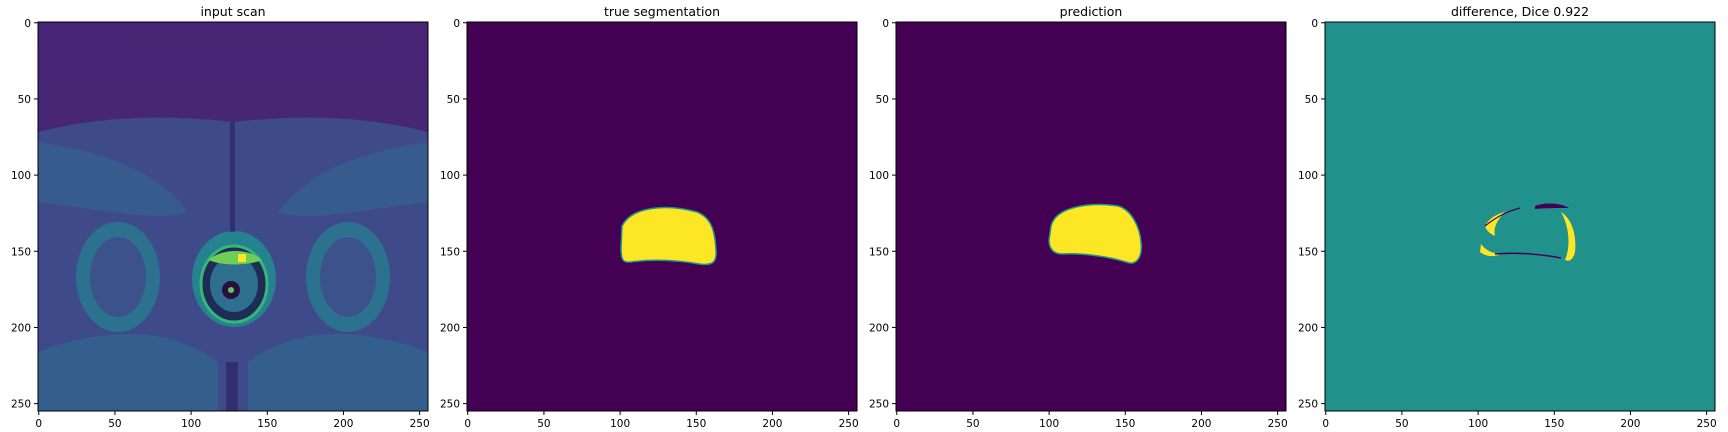 This screenshot has width=1728, height=432. What do you see at coordinates (242, 258) in the screenshot?
I see `scan-hotspot` at bounding box center [242, 258].